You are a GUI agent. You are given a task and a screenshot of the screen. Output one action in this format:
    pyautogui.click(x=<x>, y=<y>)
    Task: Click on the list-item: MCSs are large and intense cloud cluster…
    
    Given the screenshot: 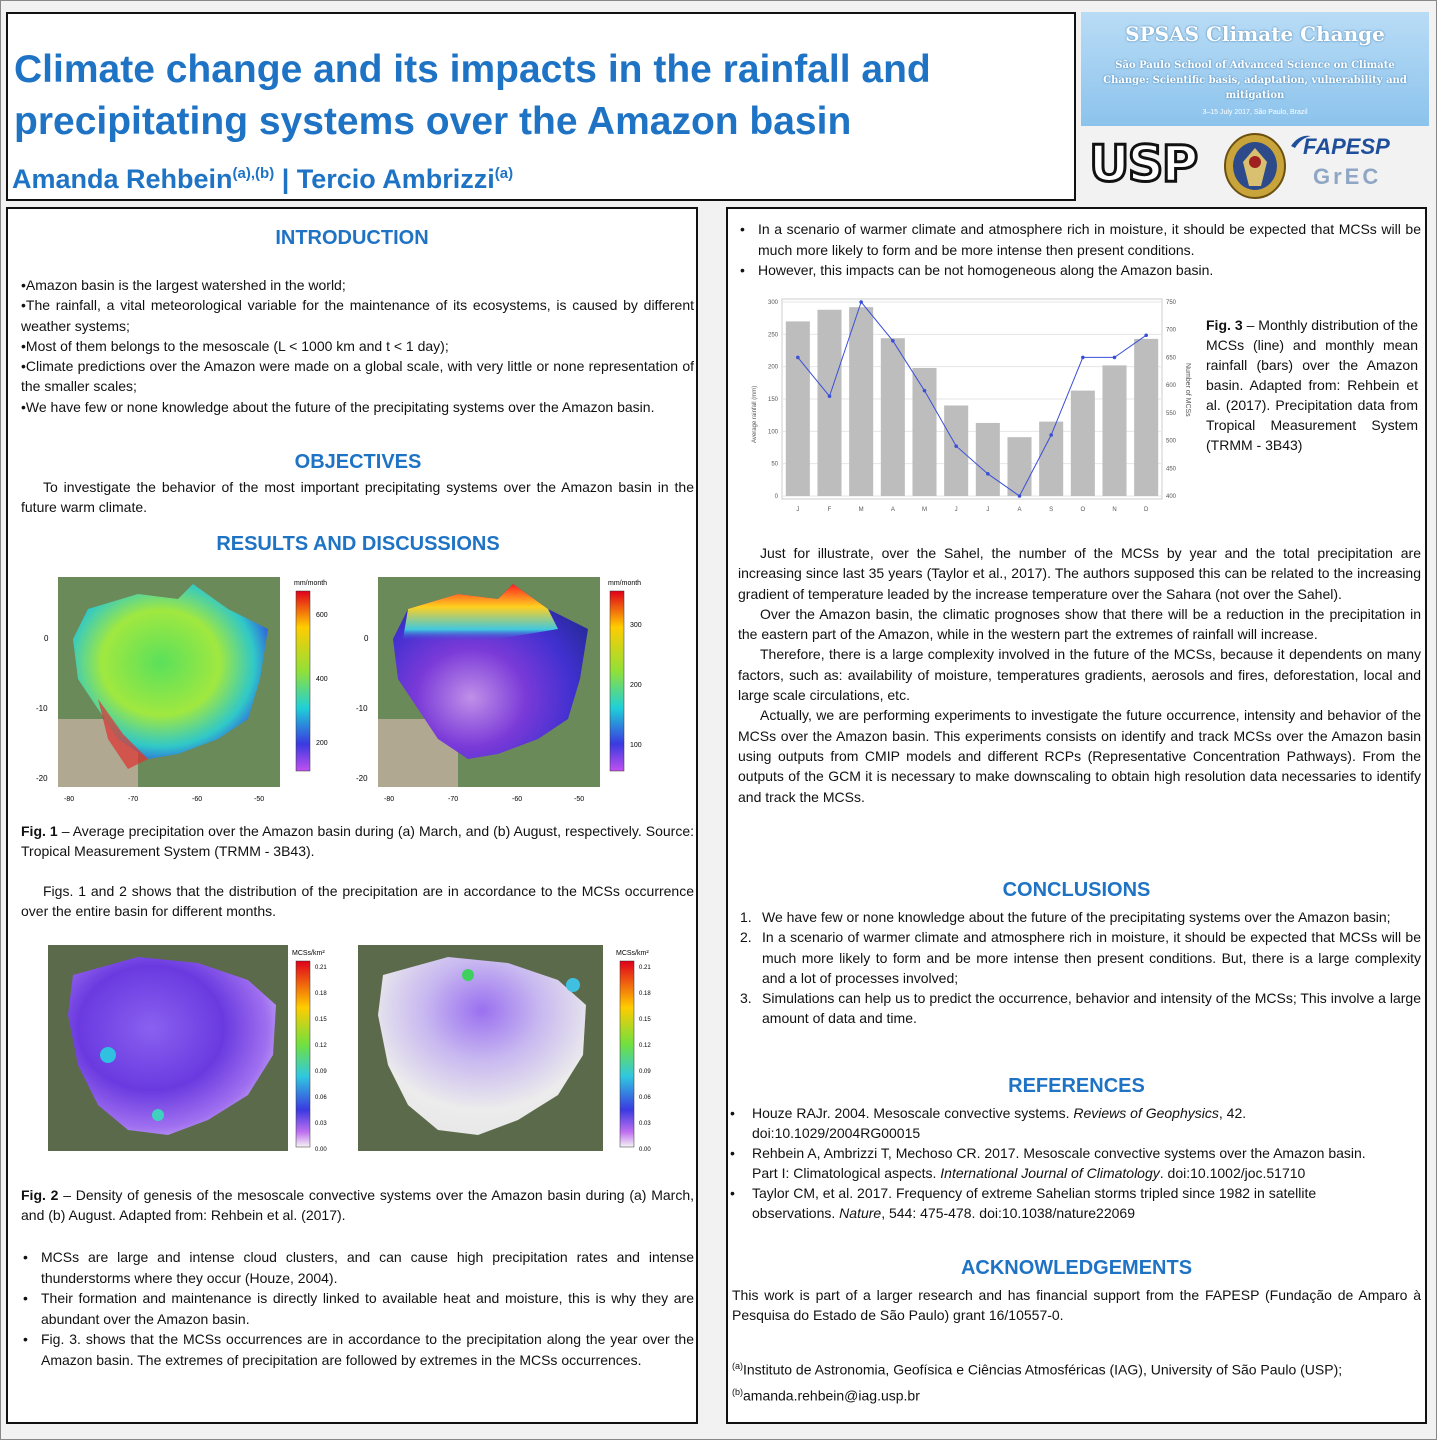 What is the action you would take?
    pyautogui.click(x=357, y=1267)
    